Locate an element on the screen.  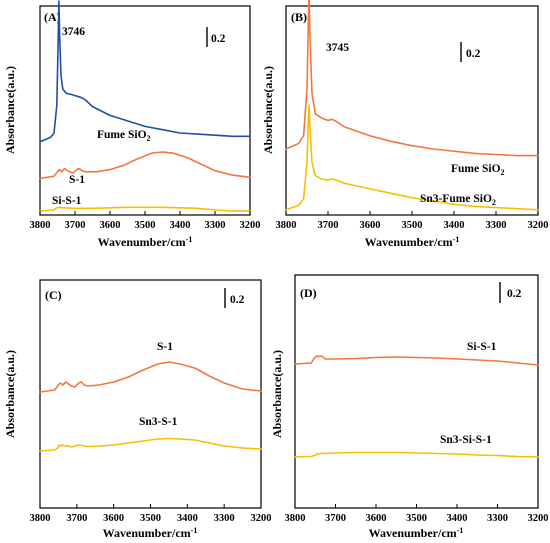
series-label-c-sn3s1: Sn3-S-1 is located at coordinates (158, 422).